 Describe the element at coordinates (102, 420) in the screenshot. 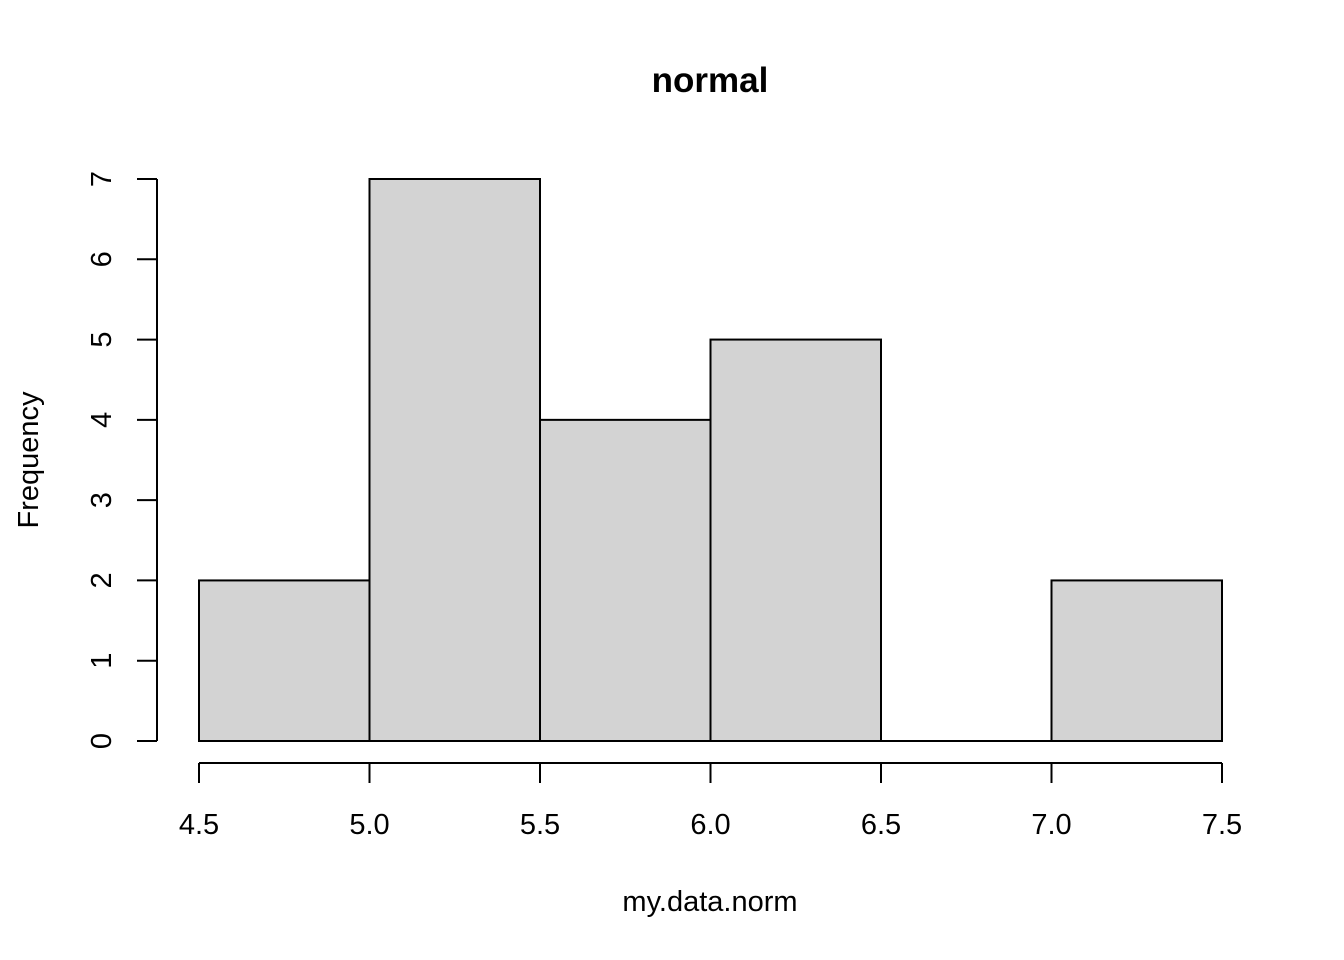

I see `y-tick-label-4: 4` at that location.